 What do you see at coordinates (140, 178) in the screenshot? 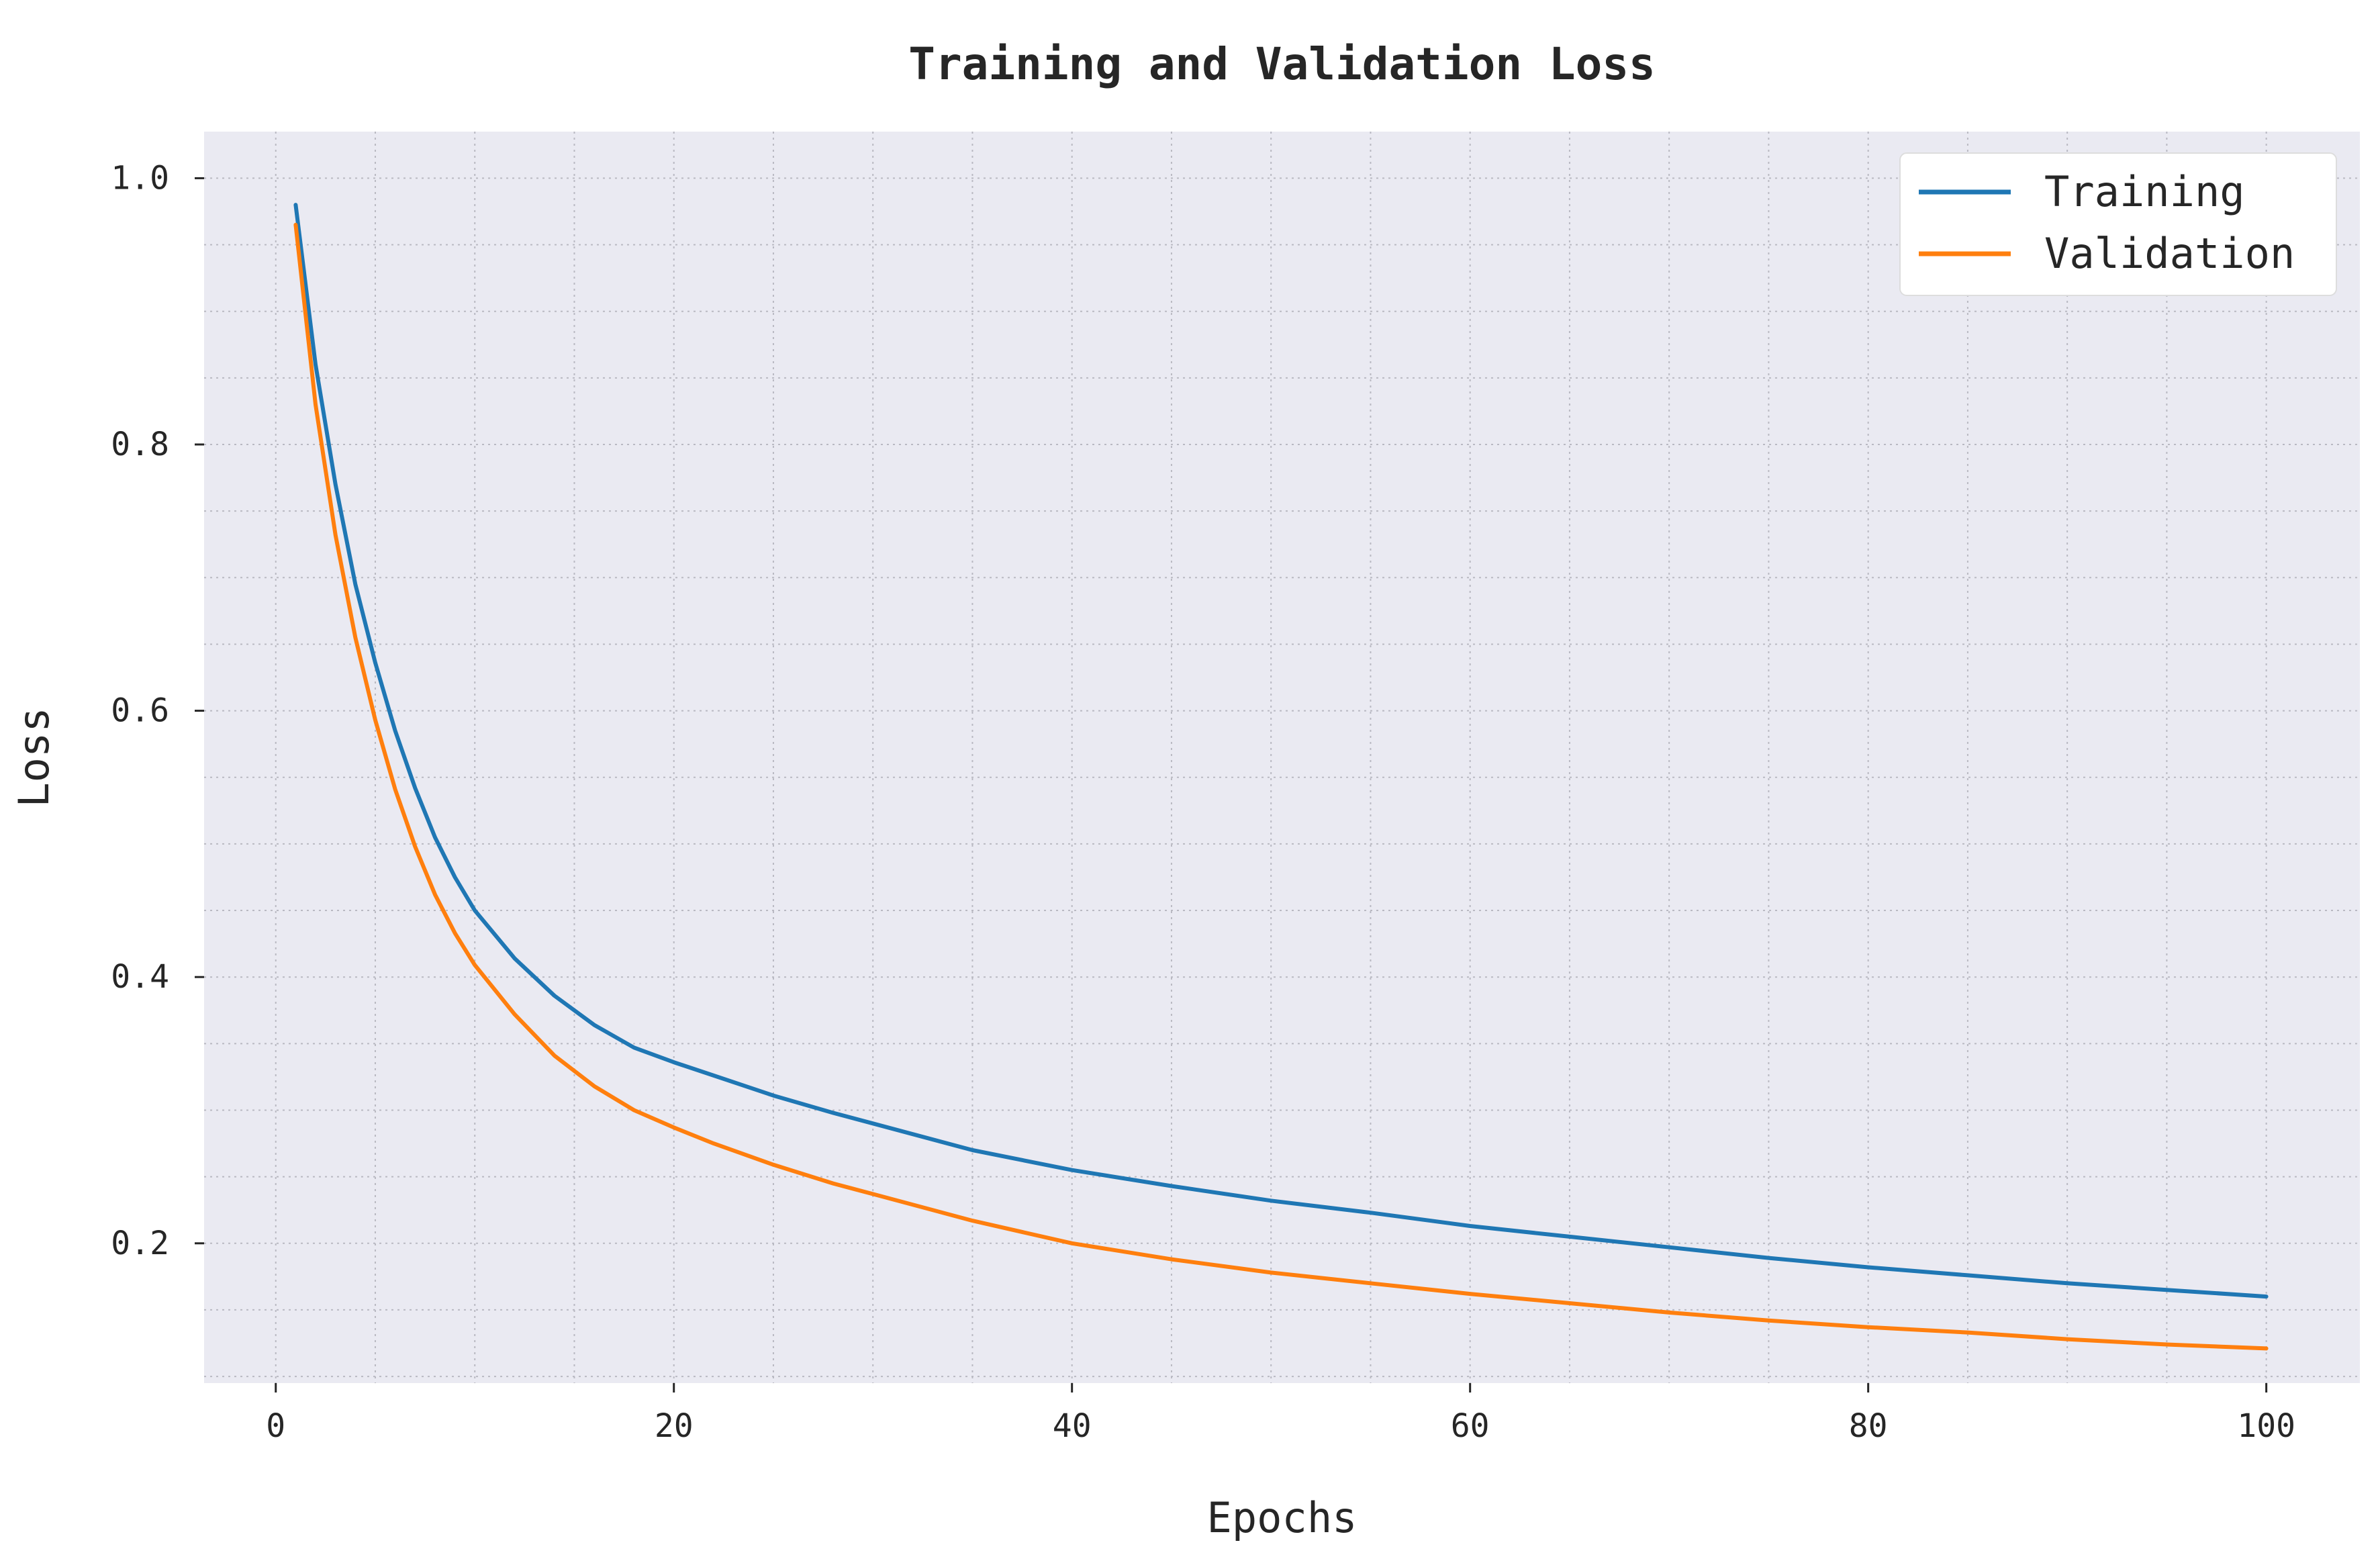
I see `y-tick-label: 1.0` at bounding box center [140, 178].